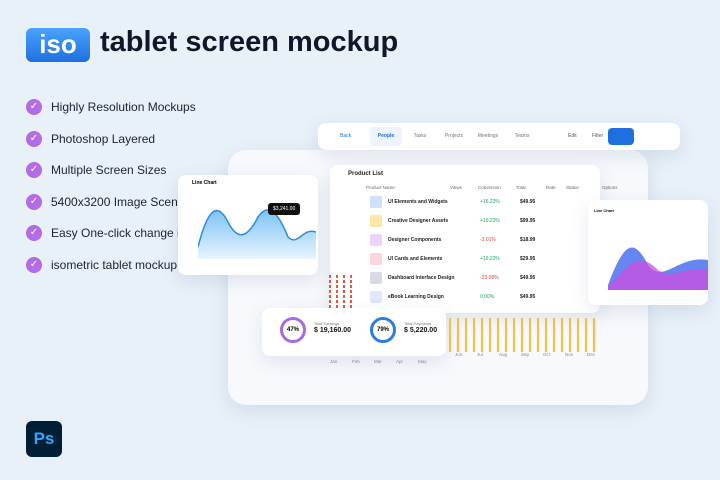 The width and height of the screenshot is (720, 480). What do you see at coordinates (204, 183) in the screenshot?
I see `line-chart-title: Line Chart` at bounding box center [204, 183].